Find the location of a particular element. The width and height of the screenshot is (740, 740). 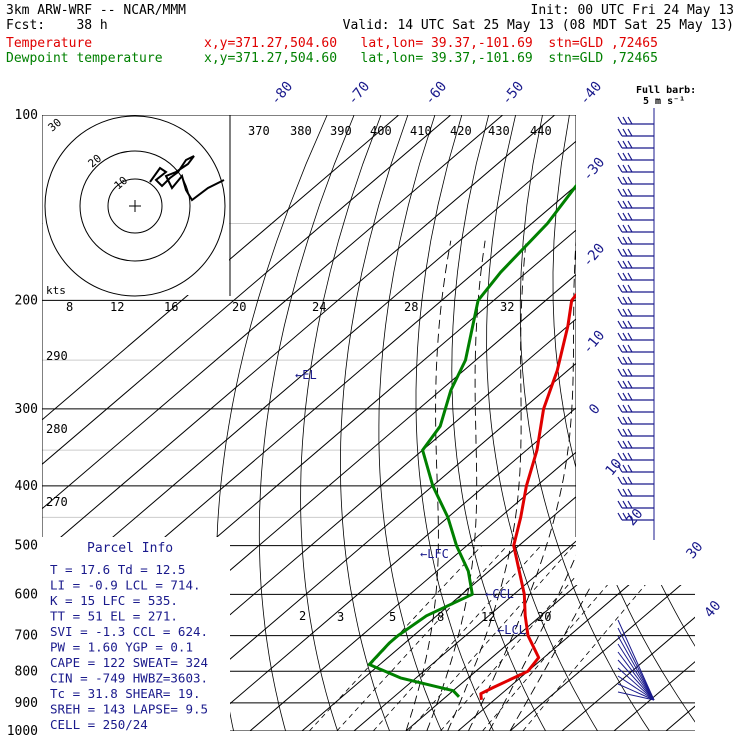

isotherm-label: -20 is located at coordinates (594, 256).